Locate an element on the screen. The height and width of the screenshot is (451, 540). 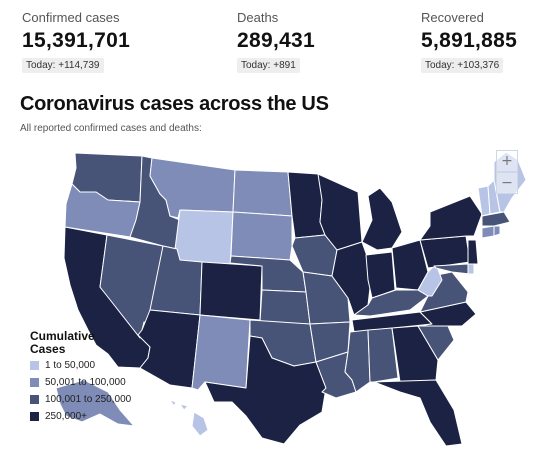
state-pa is located at coordinates (445, 252).